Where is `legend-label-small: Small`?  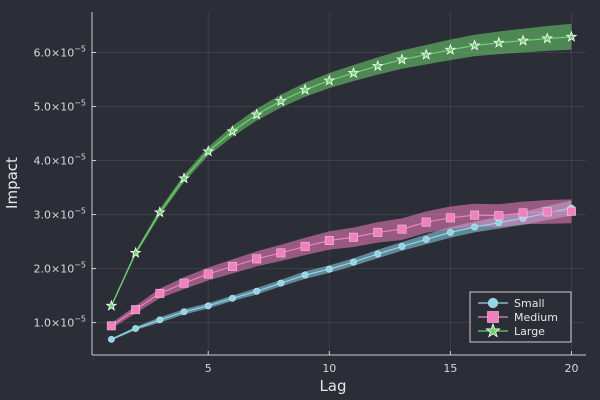
legend-label-small: Small is located at coordinates (529, 303).